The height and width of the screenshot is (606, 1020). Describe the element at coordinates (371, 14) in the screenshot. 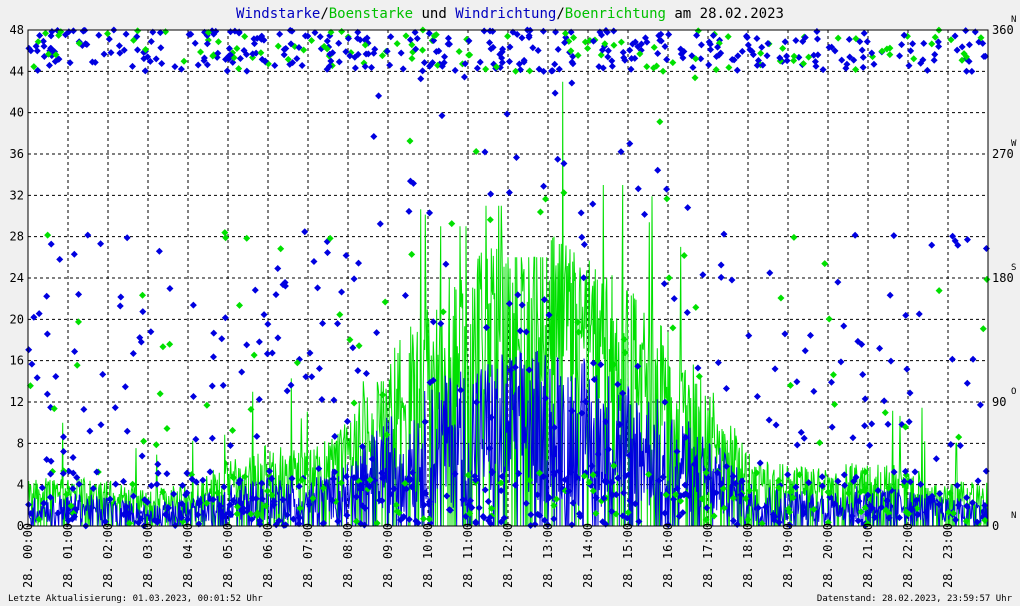

I see `title-boenstarke: Boenstarke` at that location.